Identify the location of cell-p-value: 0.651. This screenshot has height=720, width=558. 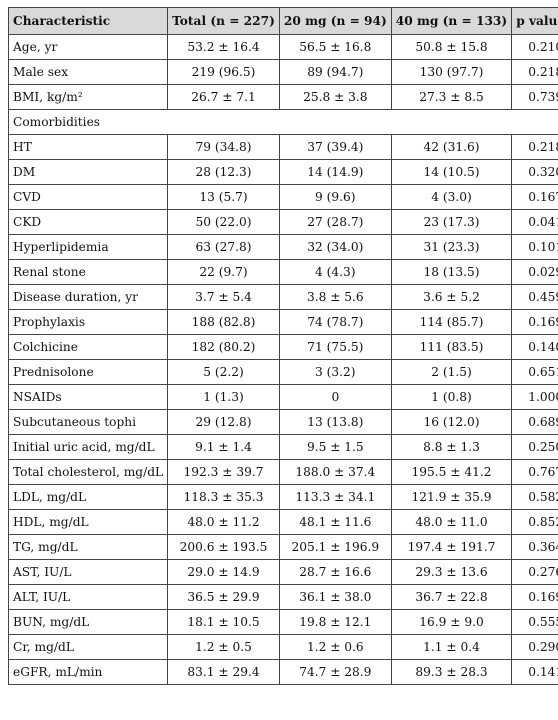
(534, 372).